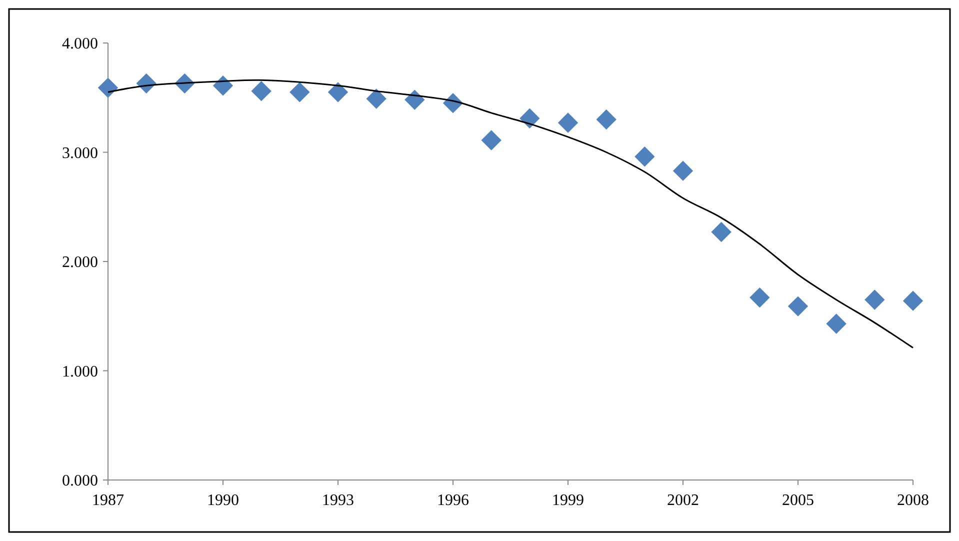 The height and width of the screenshot is (541, 959). Describe the element at coordinates (683, 500) in the screenshot. I see `x-tick-label: 2002` at that location.